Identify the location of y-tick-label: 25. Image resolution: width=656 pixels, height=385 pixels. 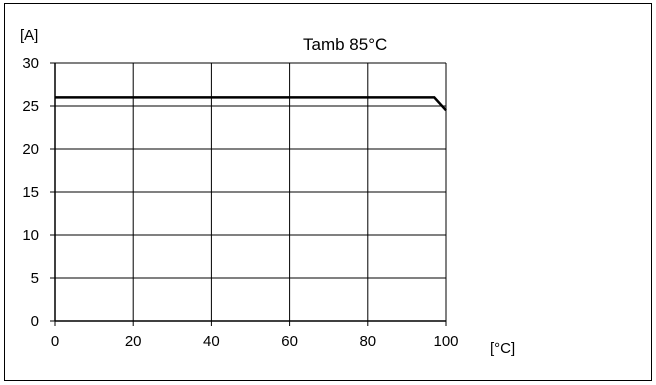
(30, 106).